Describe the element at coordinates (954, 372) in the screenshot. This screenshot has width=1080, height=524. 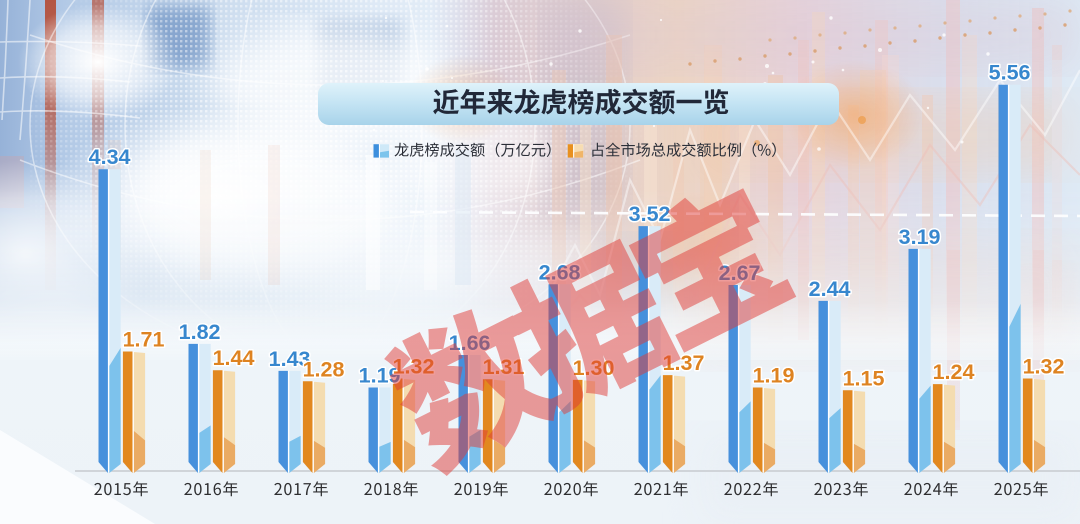
I see `svg-text: 1.24` at that location.